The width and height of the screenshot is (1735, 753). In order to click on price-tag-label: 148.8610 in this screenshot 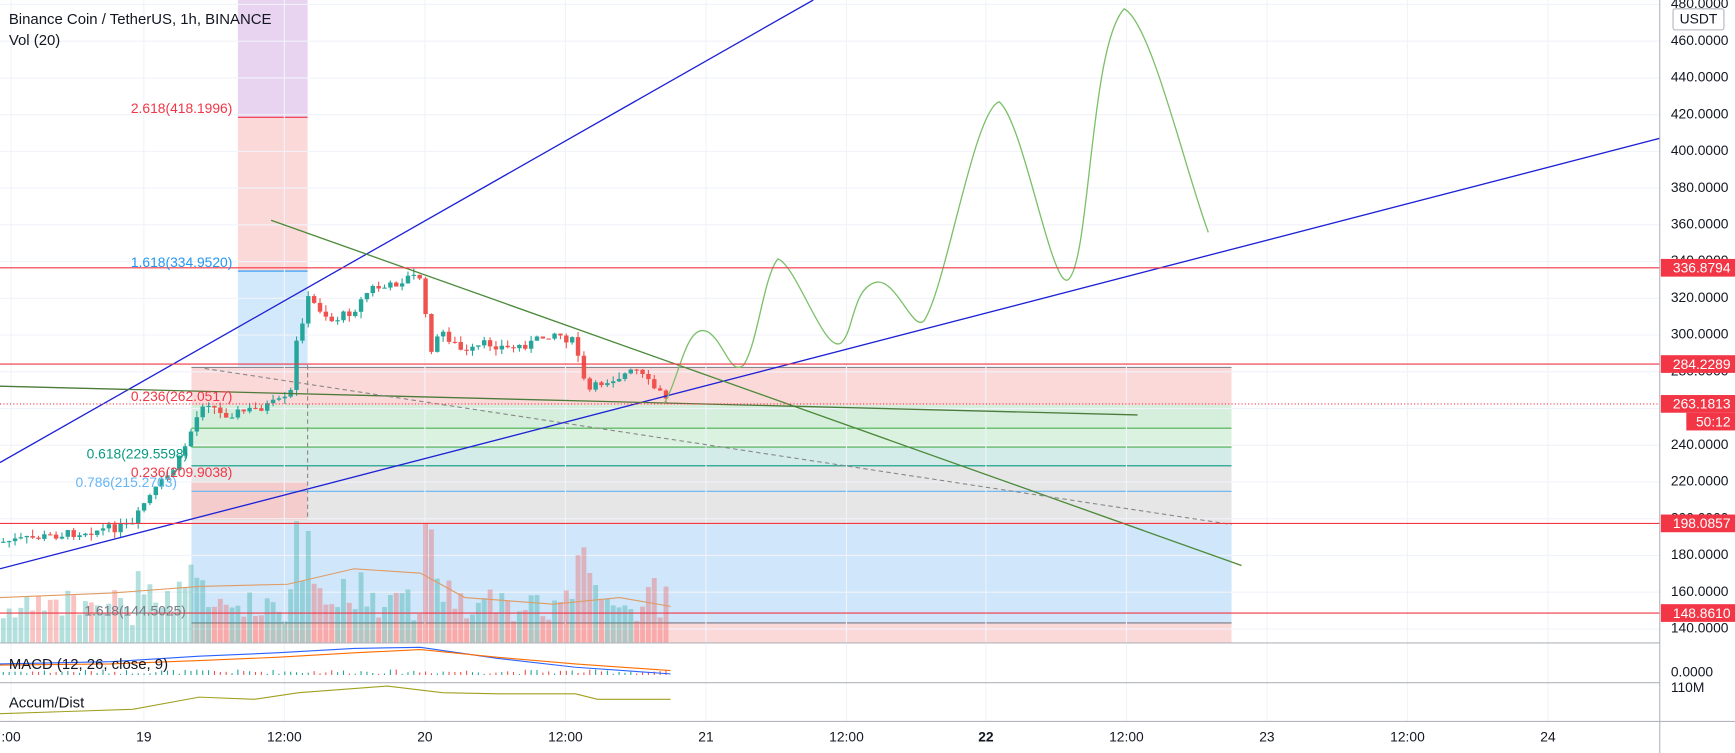, I will do `click(1702, 613)`.